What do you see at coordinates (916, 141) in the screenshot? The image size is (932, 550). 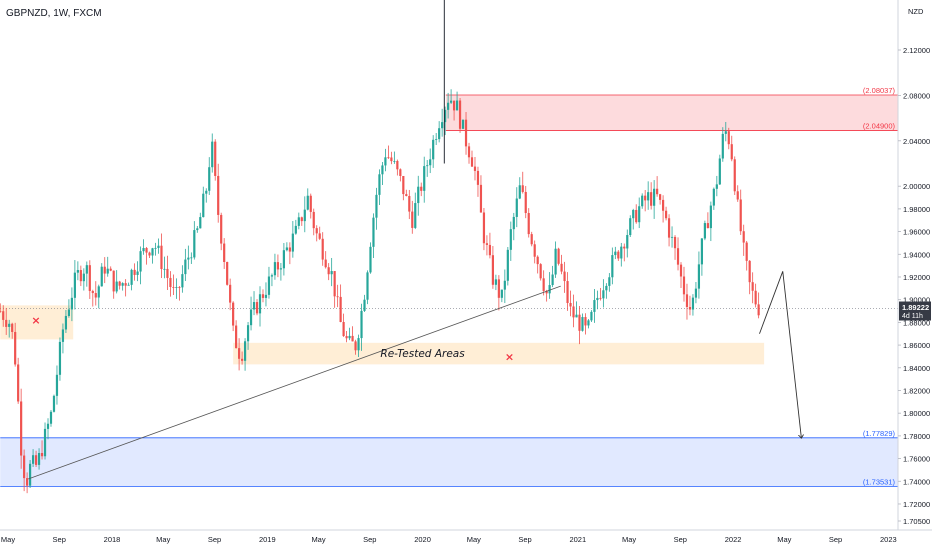 I see `price-tick-label: 2.04000` at bounding box center [916, 141].